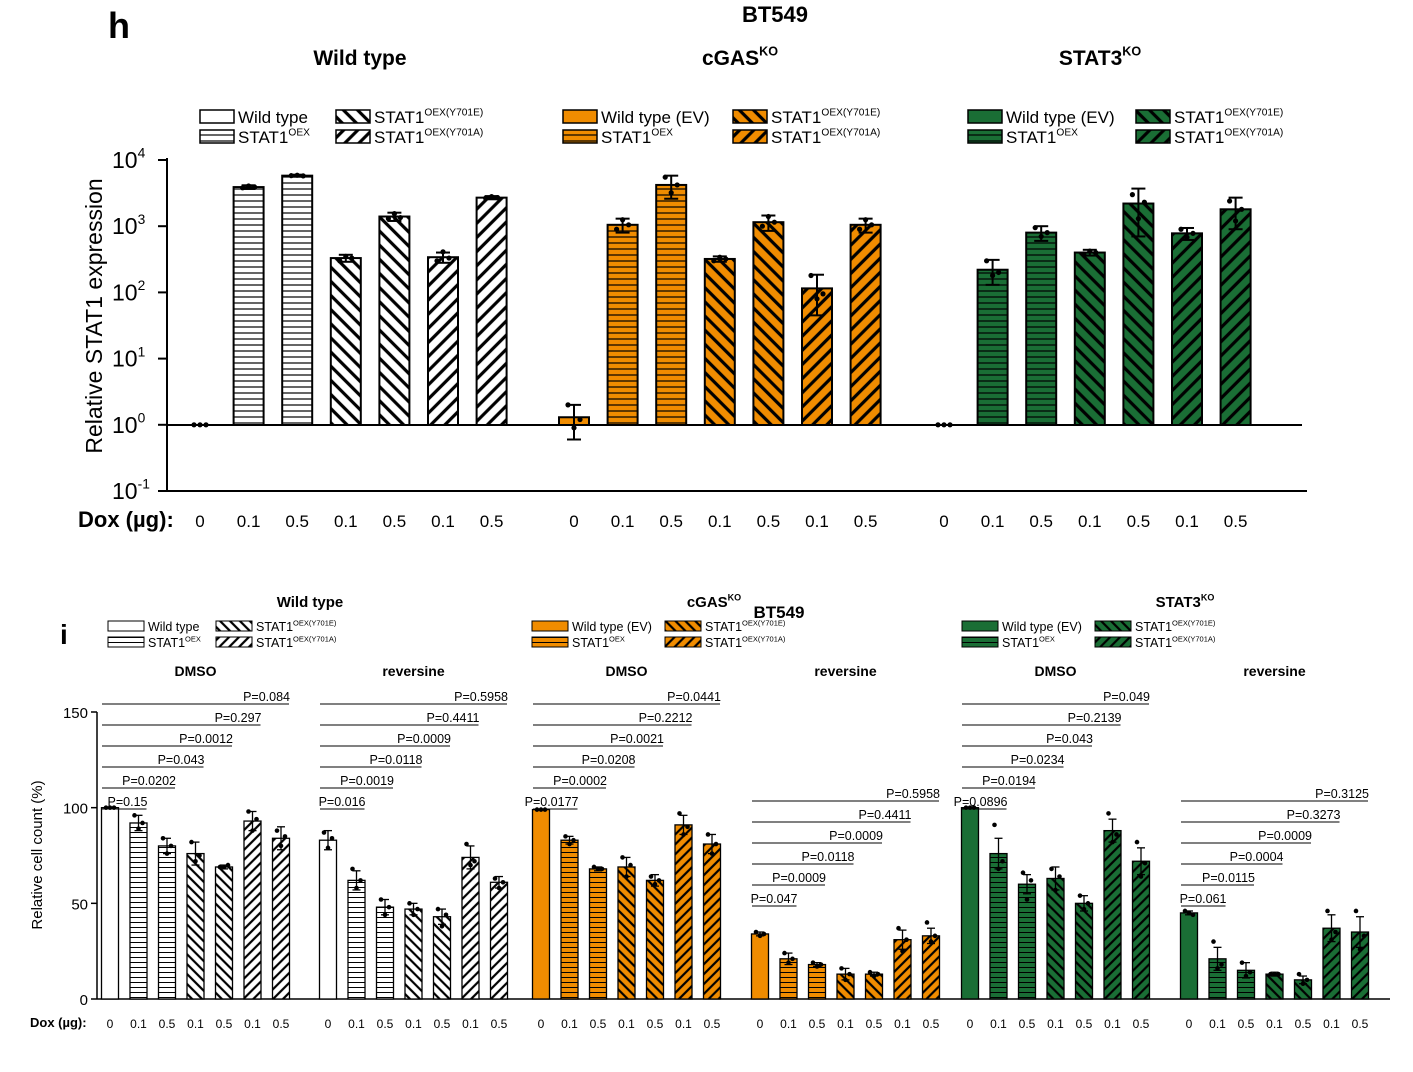 The height and width of the screenshot is (1072, 1413). Describe the element at coordinates (1228, 878) in the screenshot. I see `i-pvalue-label: P=0.0115` at that location.